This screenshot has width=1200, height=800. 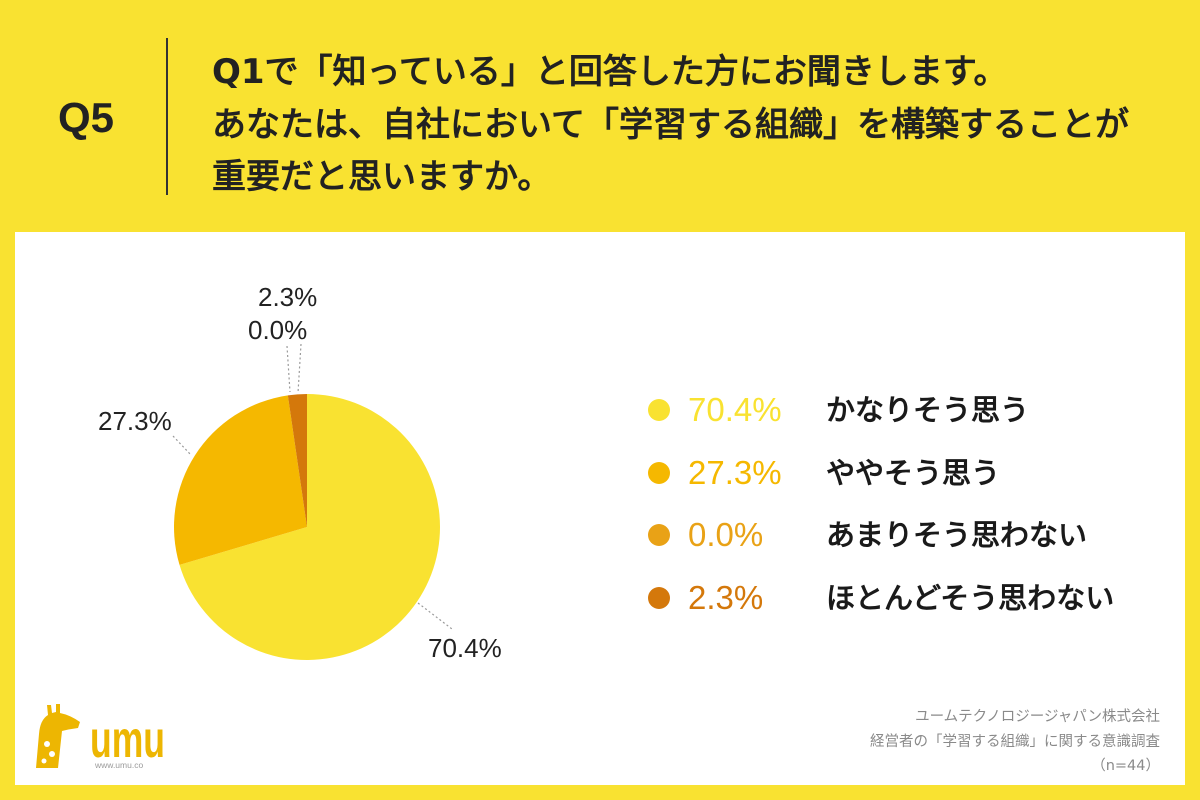 I want to click on source-company: ユームテクノロジージャパン株式会社, so click(x=1037, y=717).